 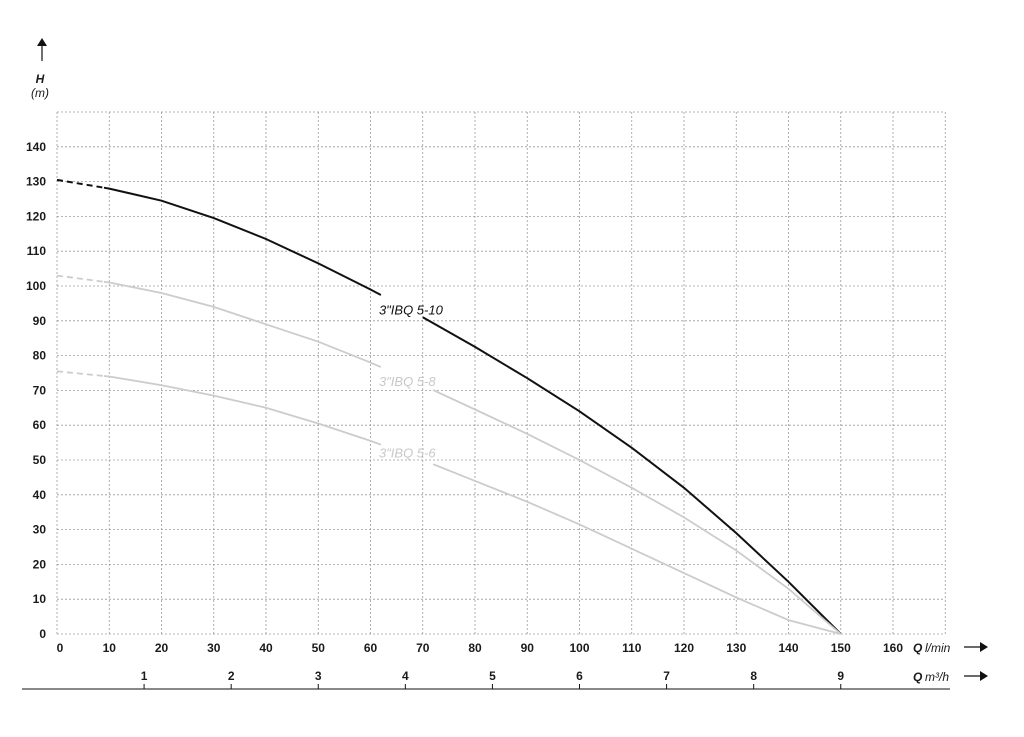 I want to click on y-tick-label: 120, so click(x=36, y=216).